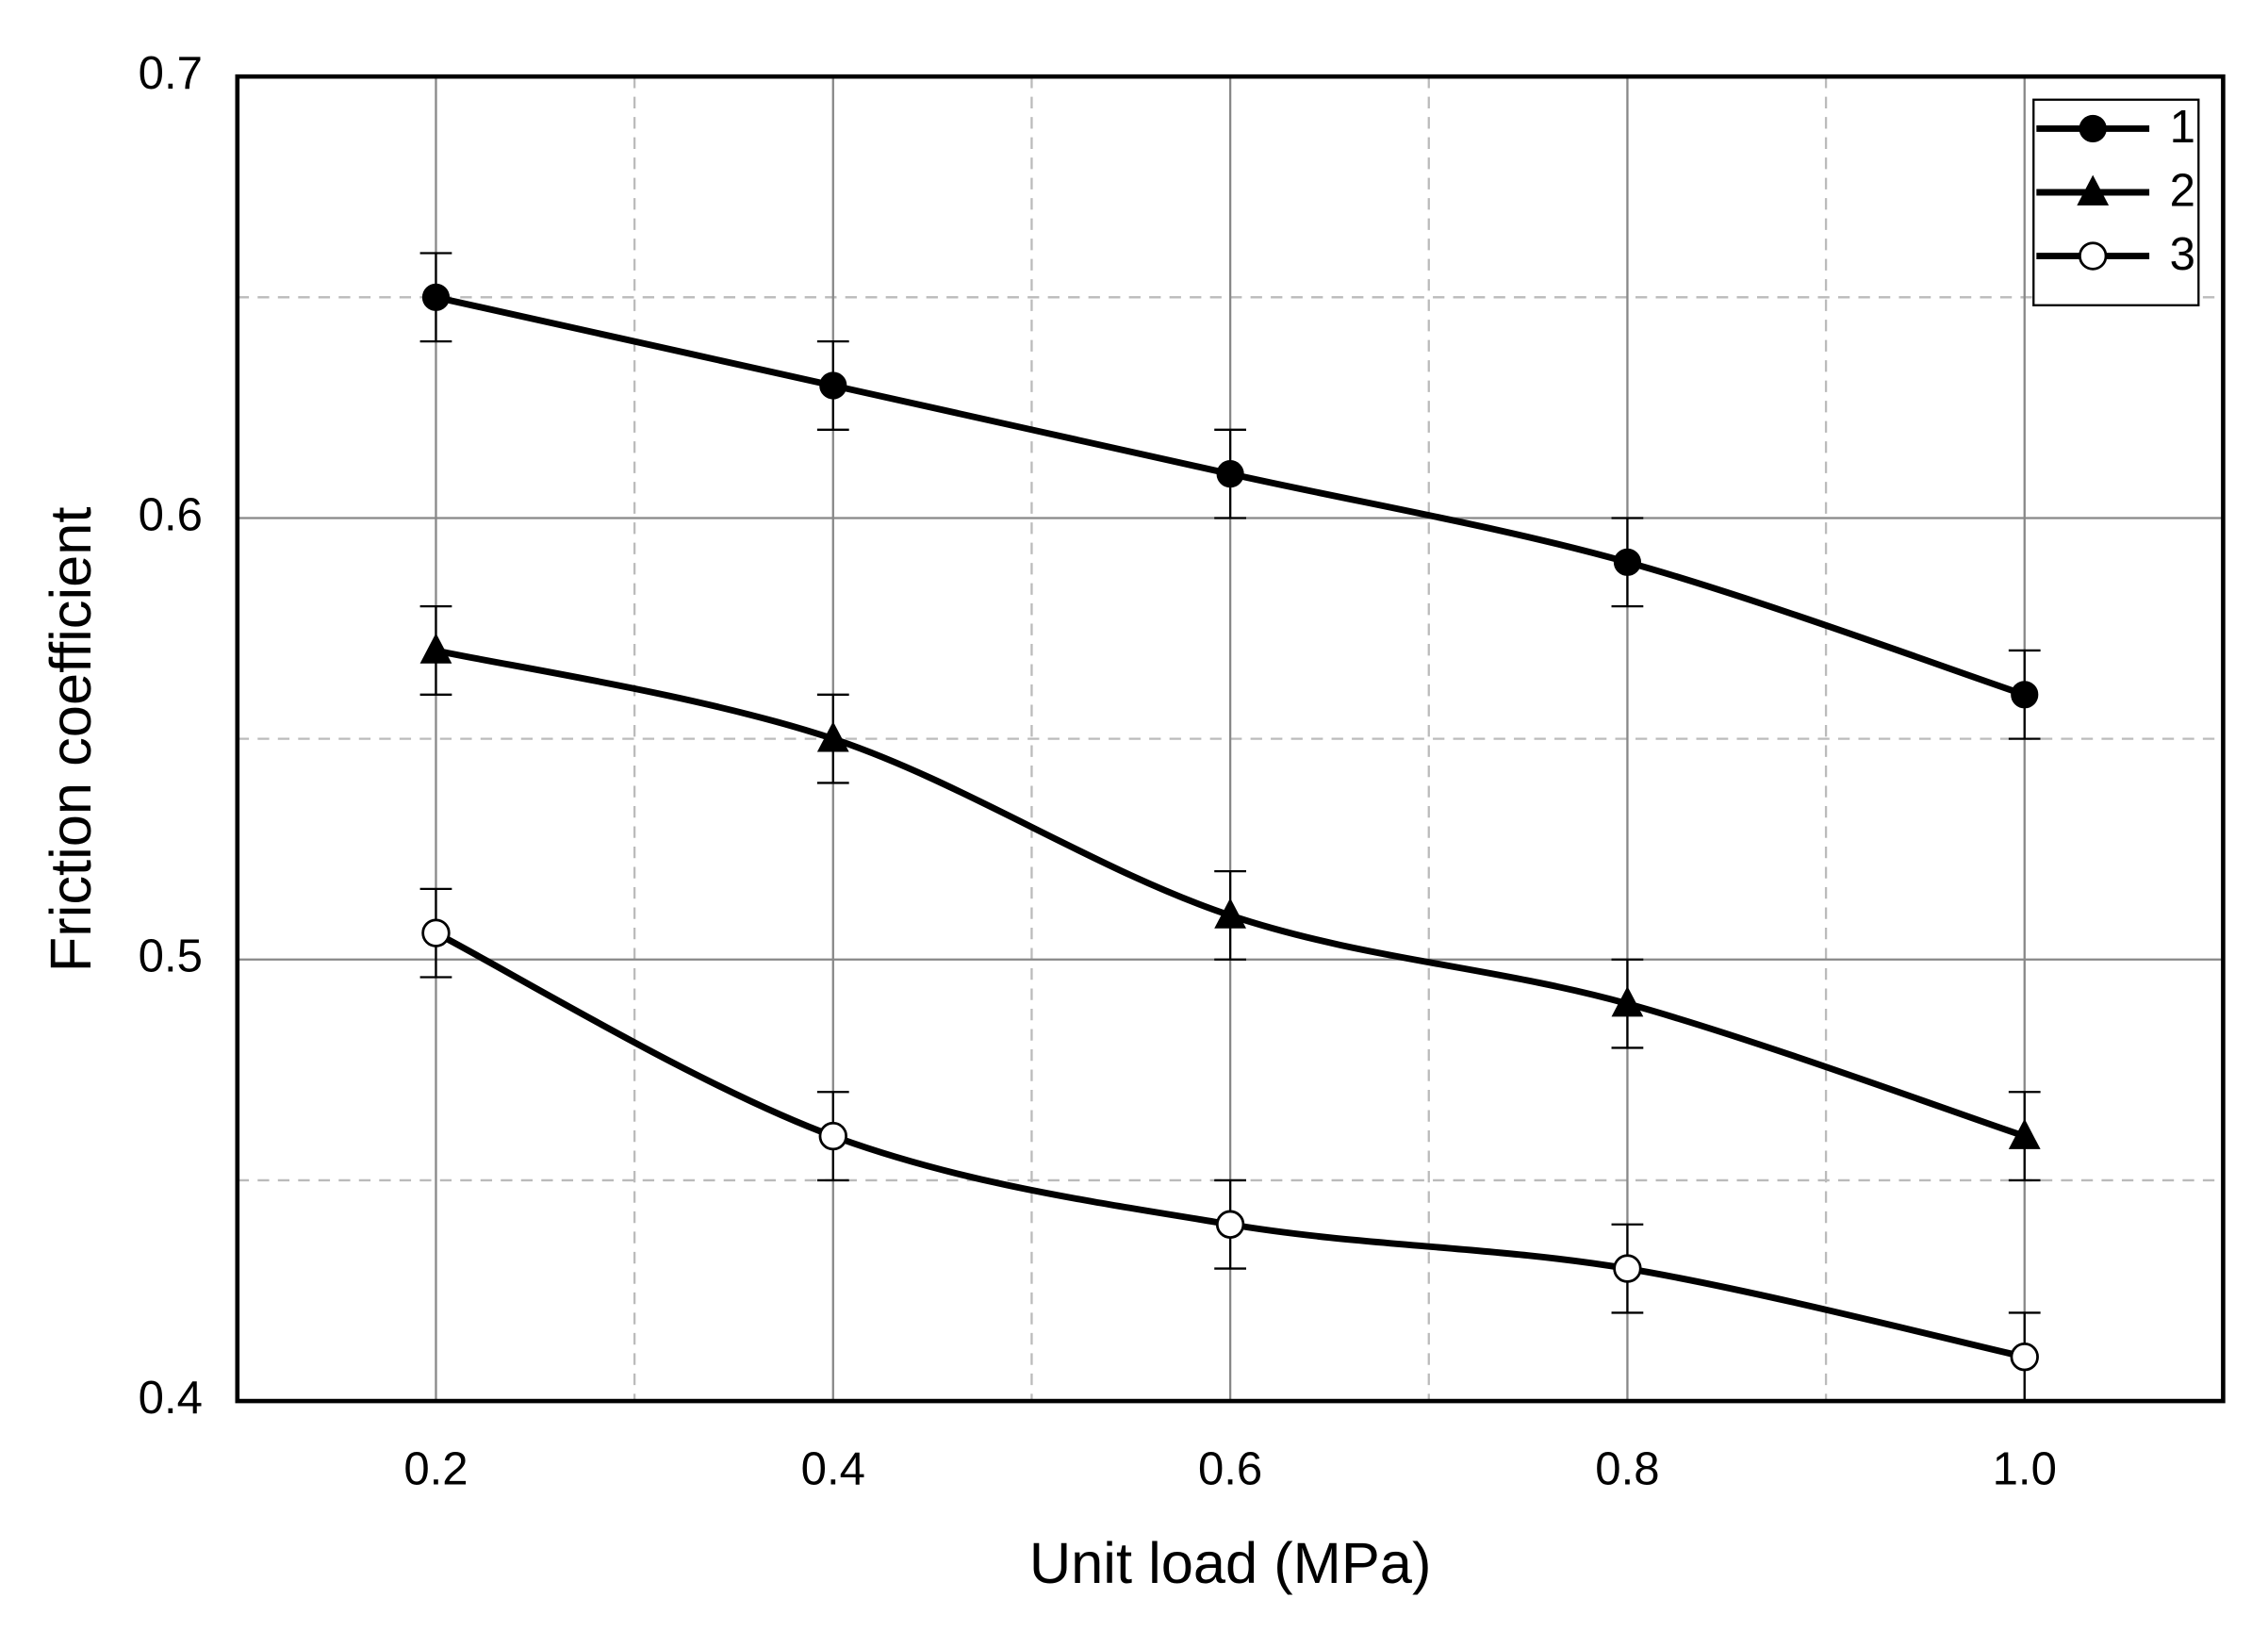 This screenshot has height=1631, width=2268. Describe the element at coordinates (435, 1468) in the screenshot. I see `x-tick-label: 0.2` at that location.